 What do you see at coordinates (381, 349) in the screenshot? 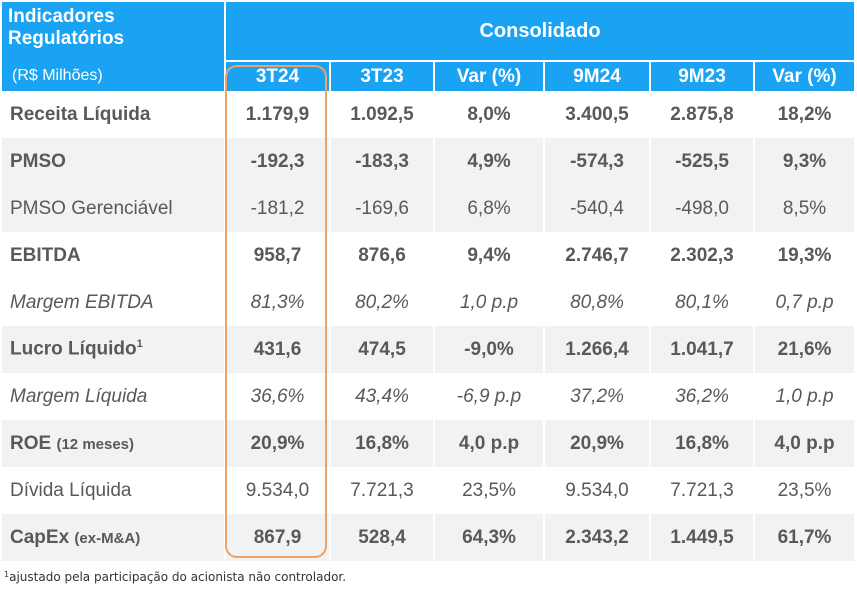
I see `table-cell: 474,5` at bounding box center [381, 349].